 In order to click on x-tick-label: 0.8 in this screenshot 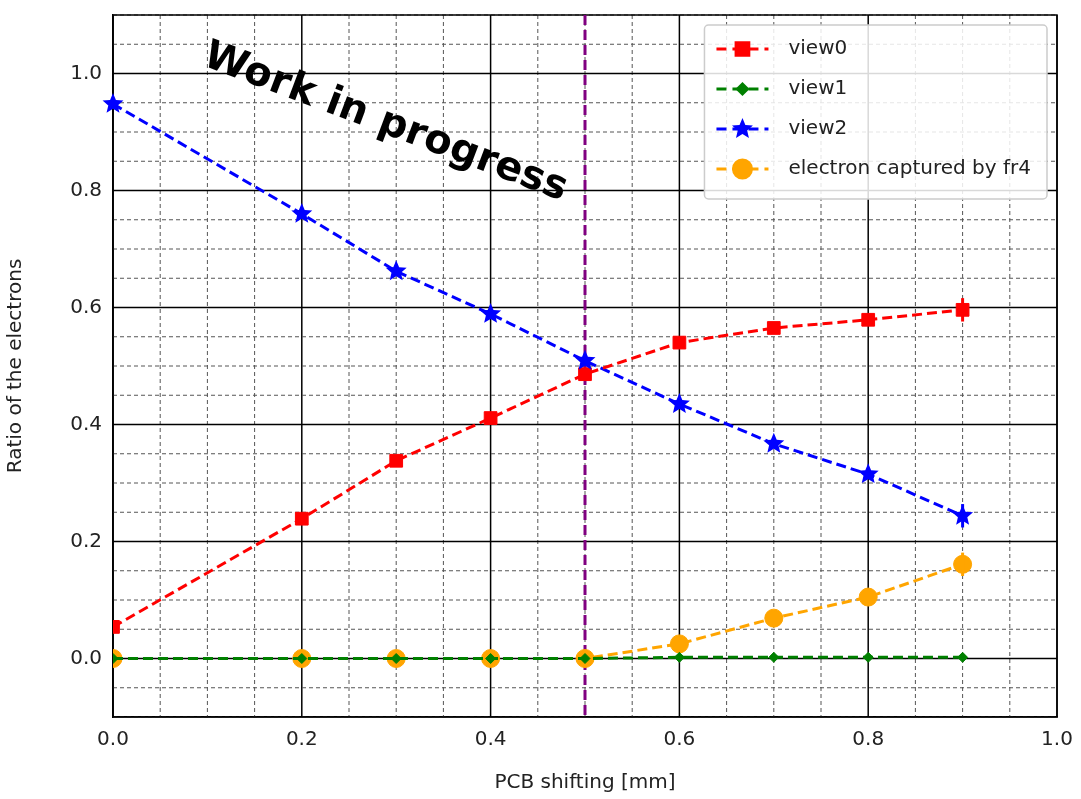, I will do `click(868, 738)`.